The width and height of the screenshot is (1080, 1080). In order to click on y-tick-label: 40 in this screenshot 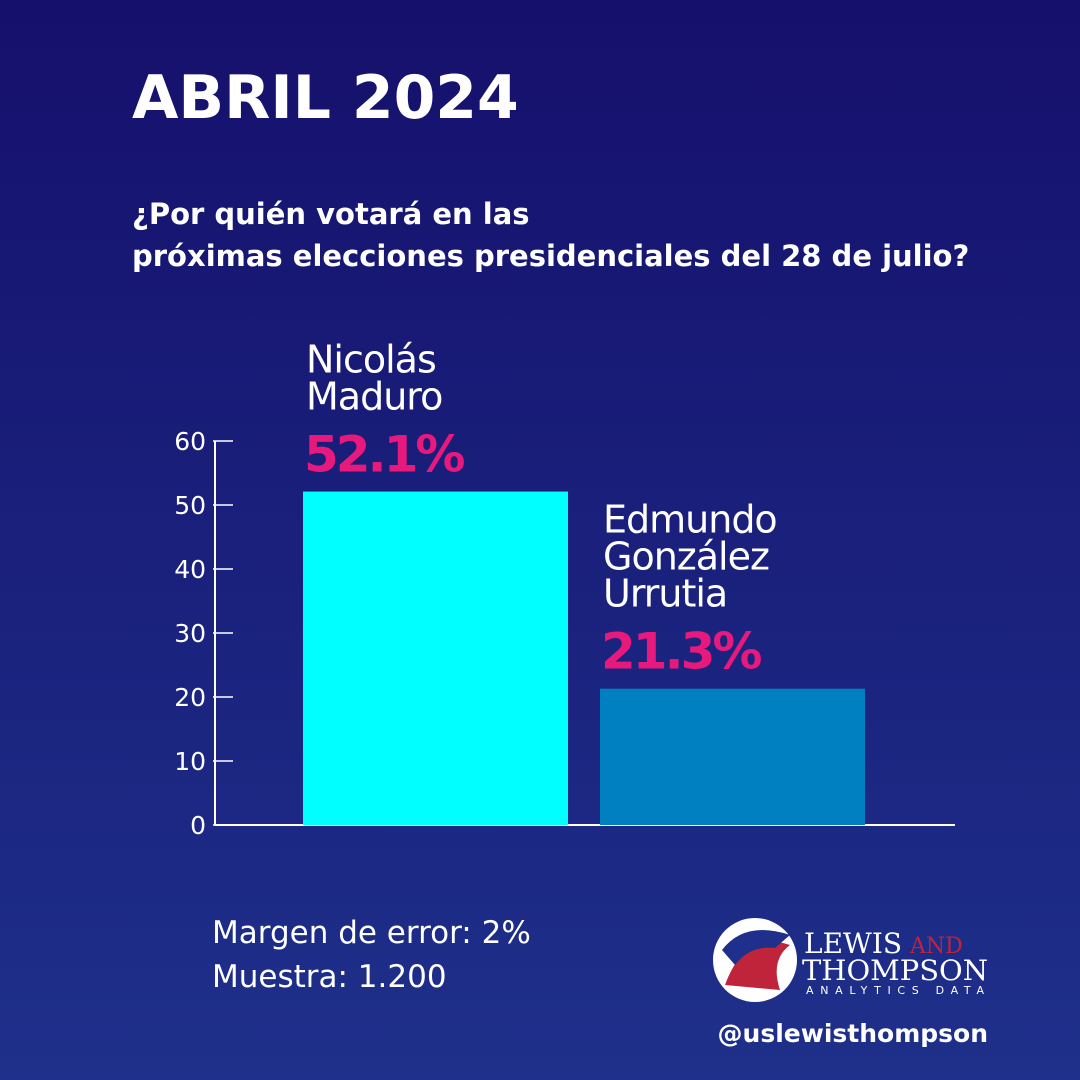, I will do `click(190, 569)`.